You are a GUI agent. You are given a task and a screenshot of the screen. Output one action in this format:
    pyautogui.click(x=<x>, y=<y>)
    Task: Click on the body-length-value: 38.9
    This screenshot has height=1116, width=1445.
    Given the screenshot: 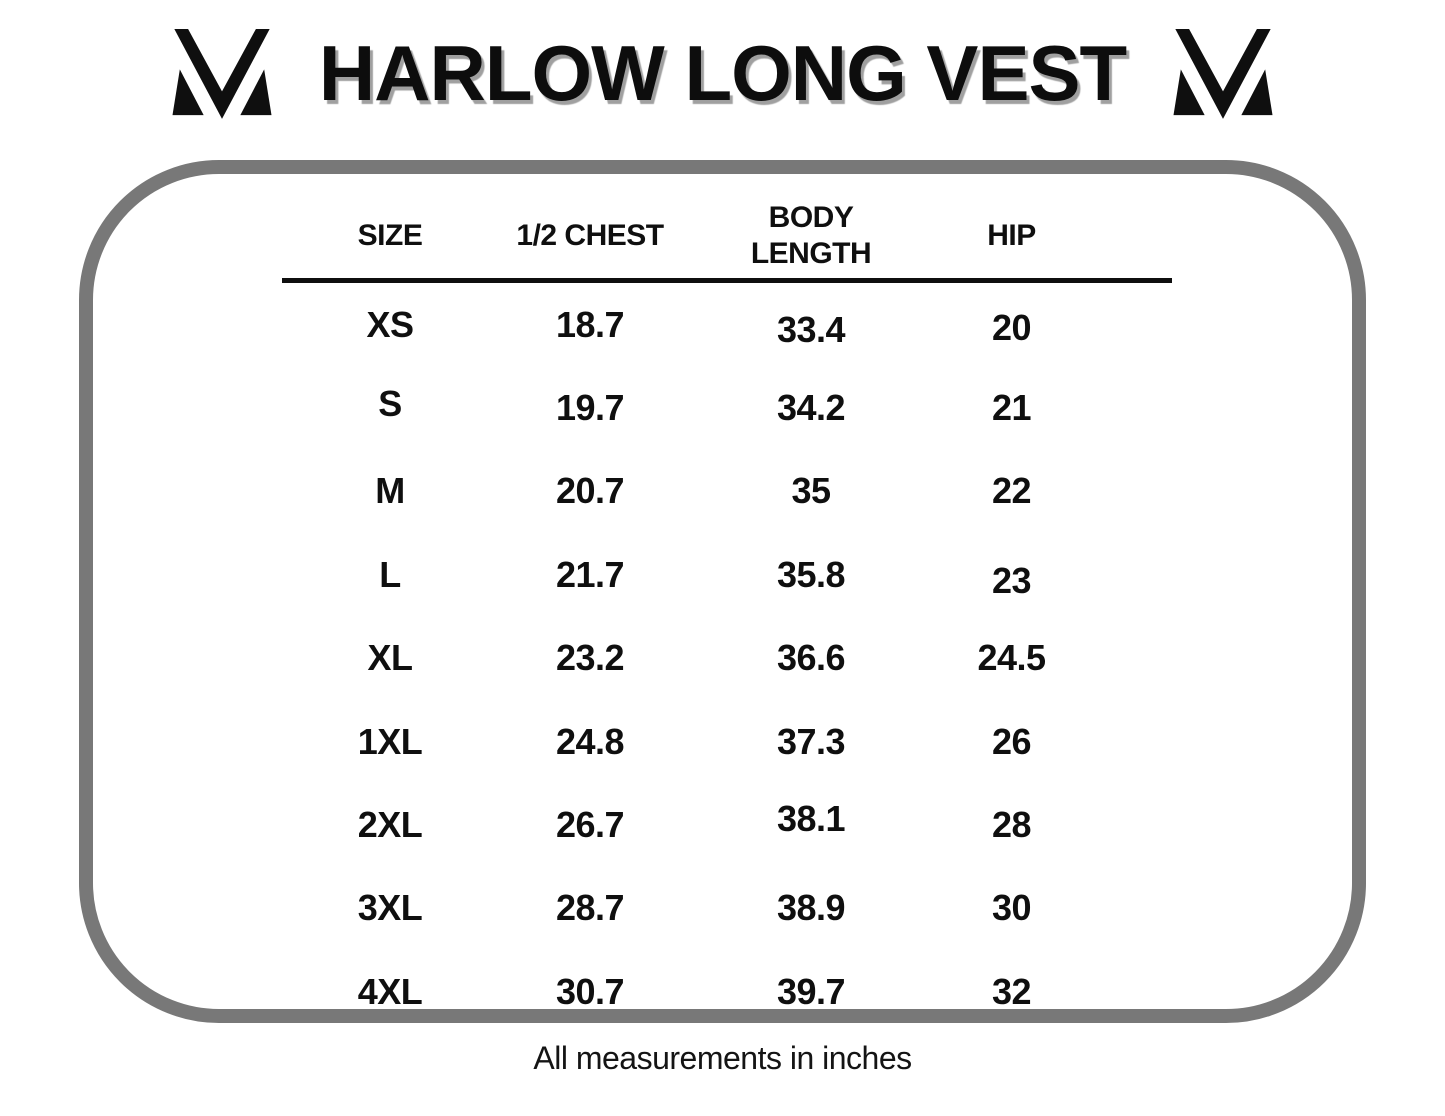 What is the action you would take?
    pyautogui.click(x=811, y=908)
    